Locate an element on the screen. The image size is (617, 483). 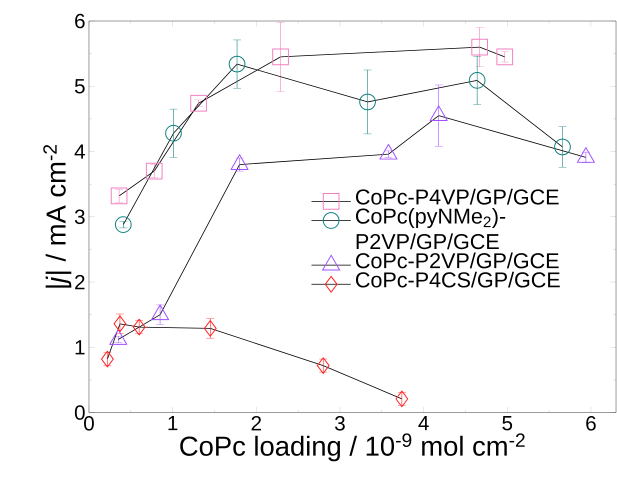
legend-label: CoPc-P4CS/GP/GCE is located at coordinates (458, 280).